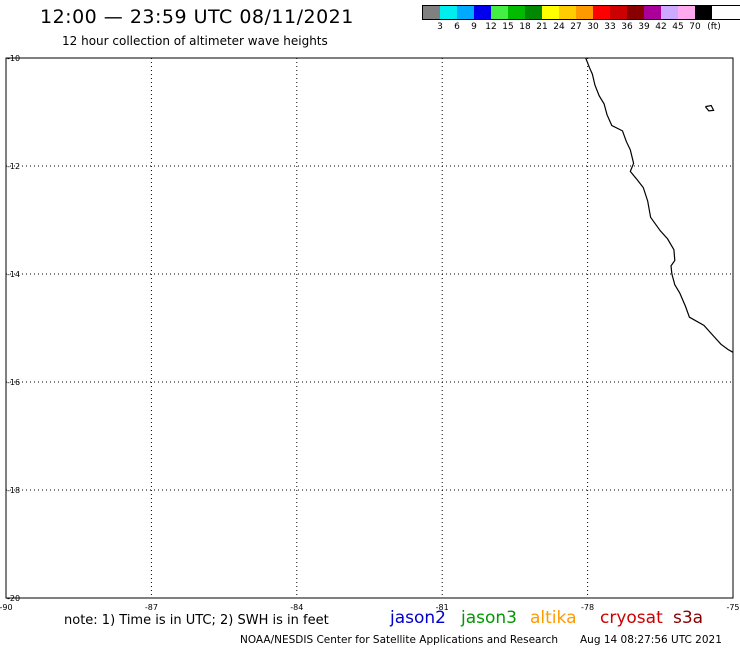 This screenshot has height=650, width=740. I want to click on color-swatches, so click(581, 12).